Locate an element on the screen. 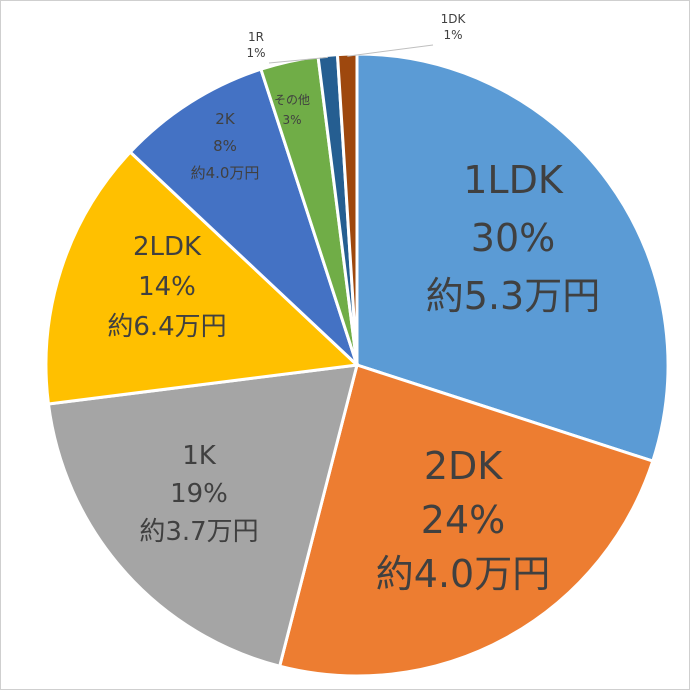  data-label-2dk-percent-label: 24% is located at coordinates (463, 520).